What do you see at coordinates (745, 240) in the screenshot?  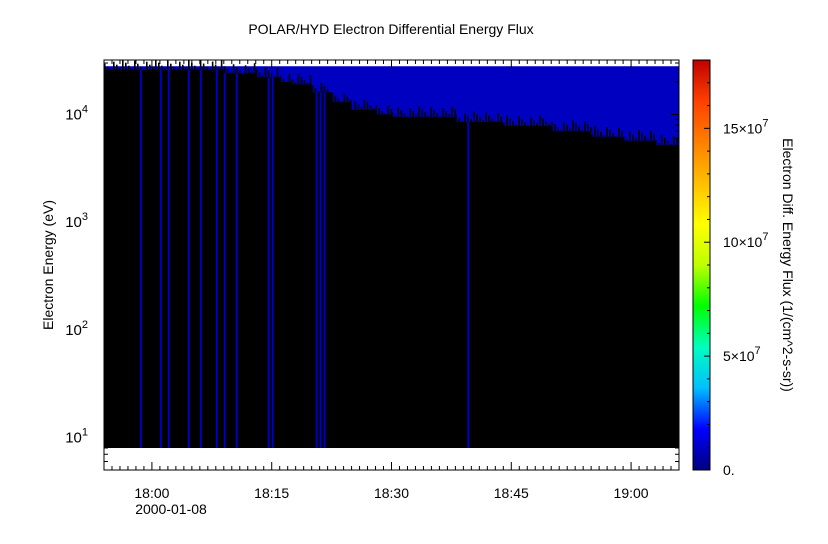 I see `colorbar-tick-label: 10×107` at bounding box center [745, 240].